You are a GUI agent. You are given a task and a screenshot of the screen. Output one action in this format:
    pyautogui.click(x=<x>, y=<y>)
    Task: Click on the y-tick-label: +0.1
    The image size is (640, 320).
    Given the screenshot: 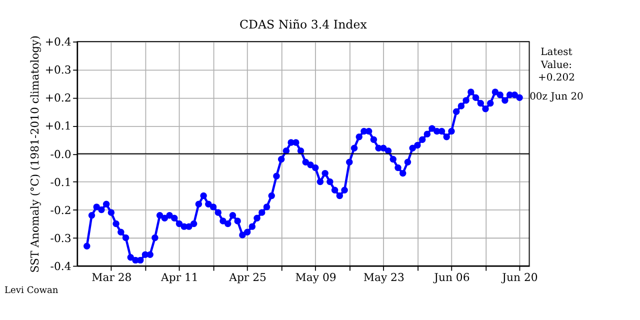 What is the action you would take?
    pyautogui.click(x=58, y=126)
    